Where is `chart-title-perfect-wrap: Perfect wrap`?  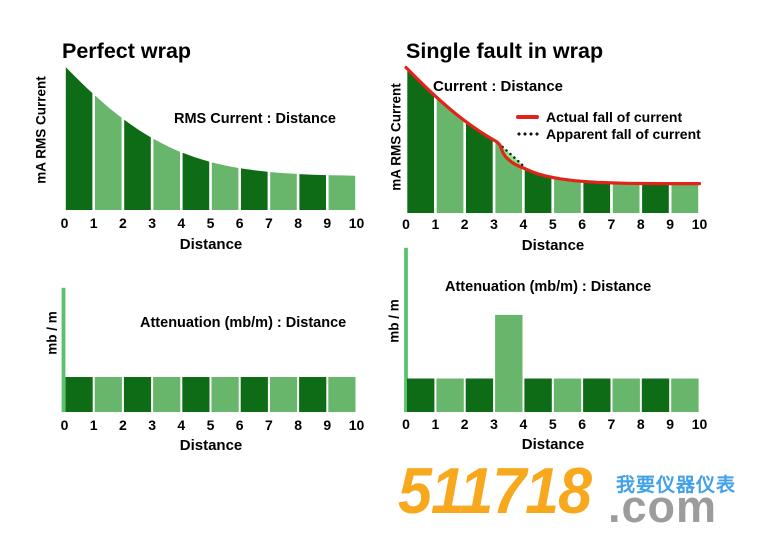
chart-title-perfect-wrap: Perfect wrap is located at coordinates (127, 51).